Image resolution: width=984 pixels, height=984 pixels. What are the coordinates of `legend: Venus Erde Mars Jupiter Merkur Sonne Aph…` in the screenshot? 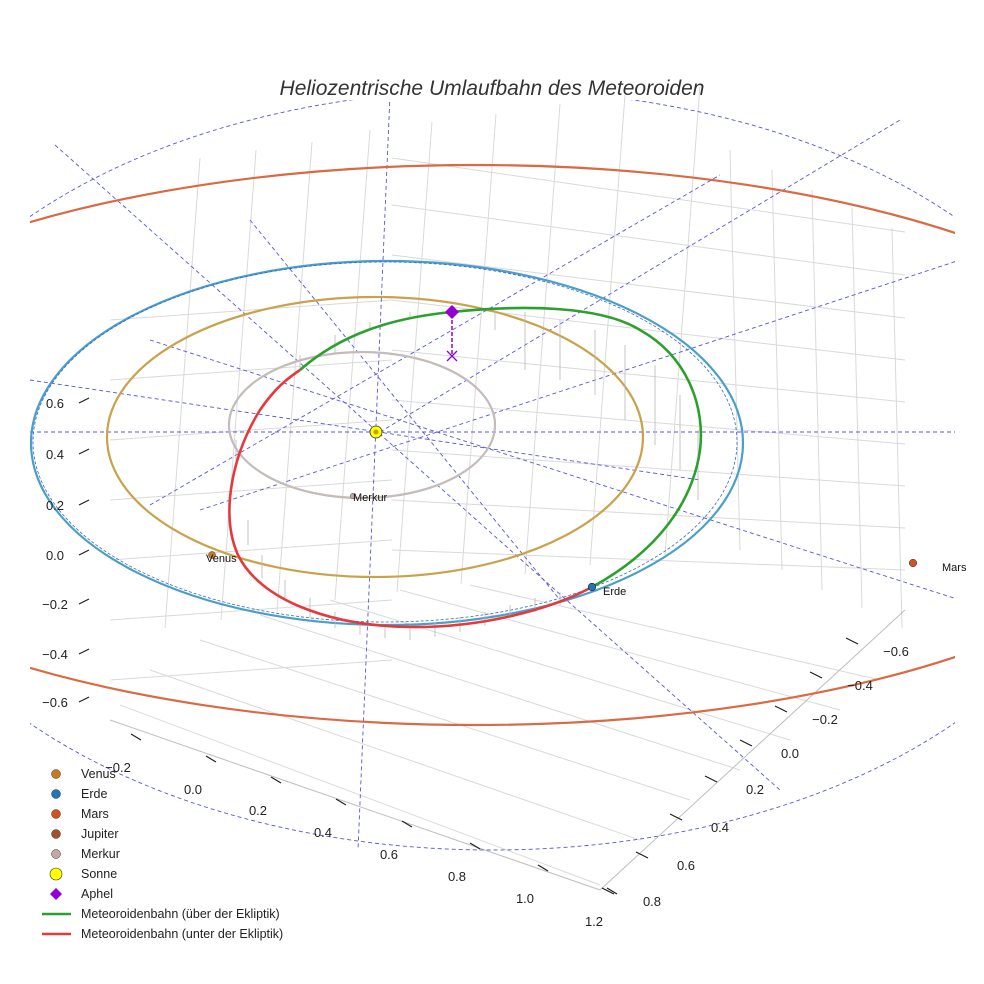 It's located at (162, 854).